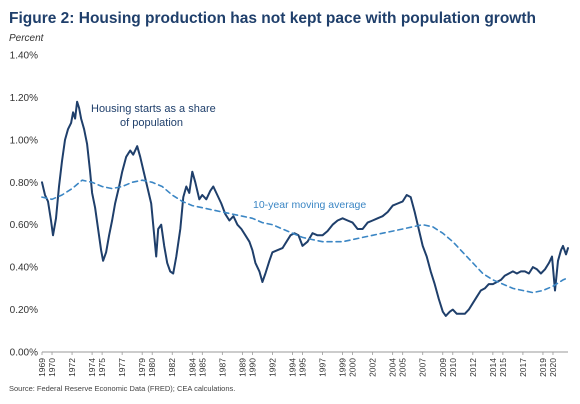  I want to click on x-tick-label: 2015, so click(503, 367).